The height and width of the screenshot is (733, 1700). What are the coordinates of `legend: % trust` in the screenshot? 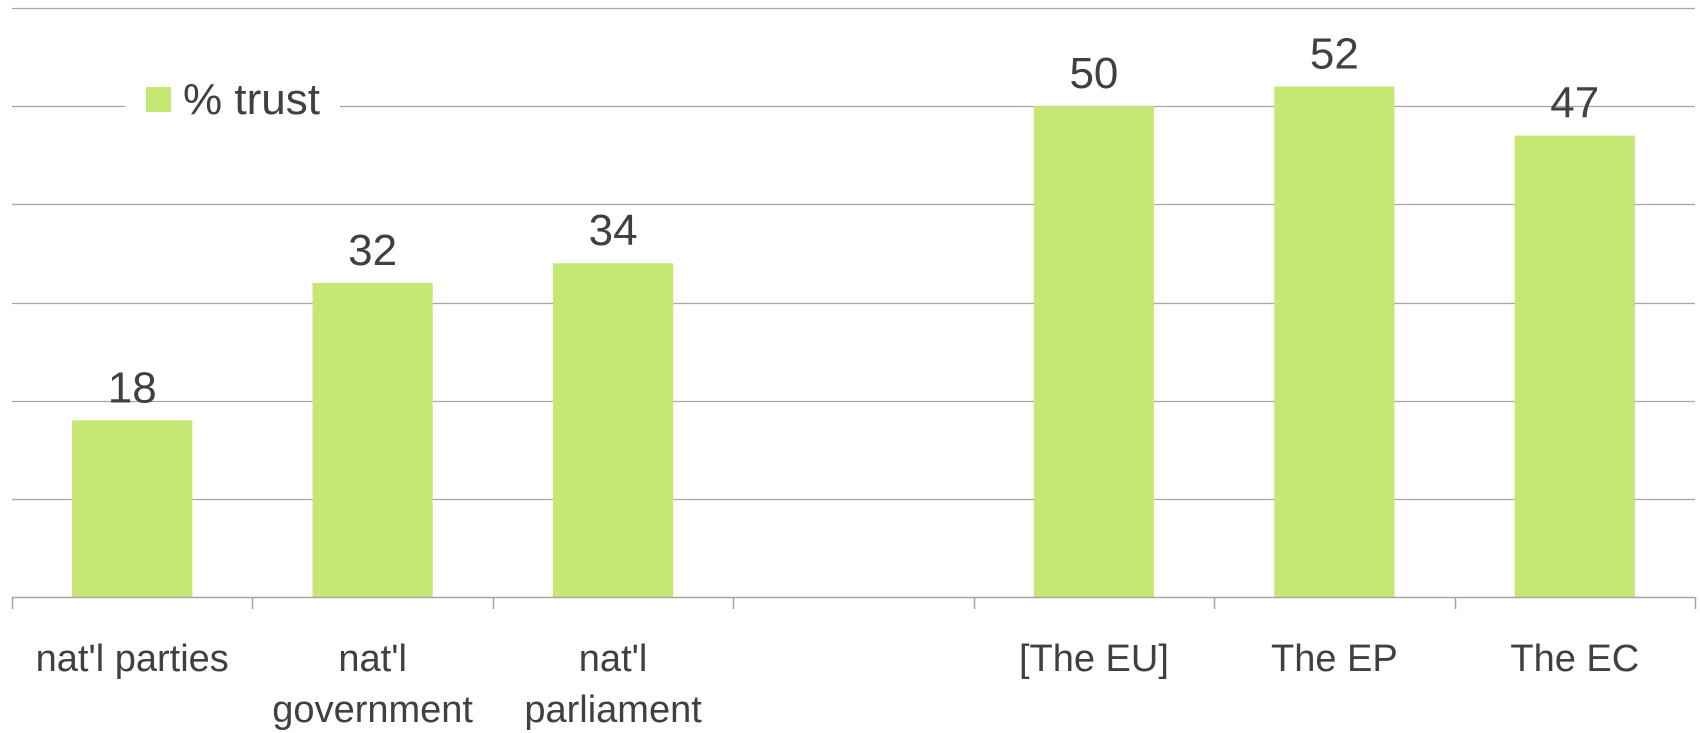 It's located at (232, 101).